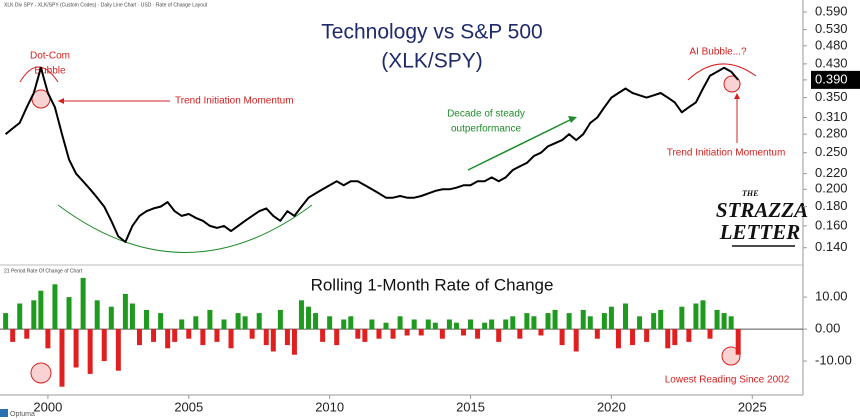 This screenshot has height=420, width=860. What do you see at coordinates (431, 32) in the screenshot?
I see `chart-title: Technology vs S&P 500` at bounding box center [431, 32].